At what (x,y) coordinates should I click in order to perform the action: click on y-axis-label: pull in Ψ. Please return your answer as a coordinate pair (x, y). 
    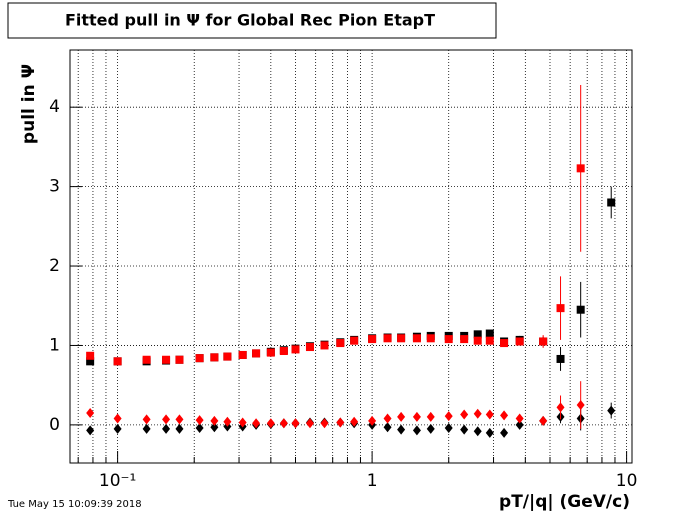
    Looking at the image, I should click on (29, 104).